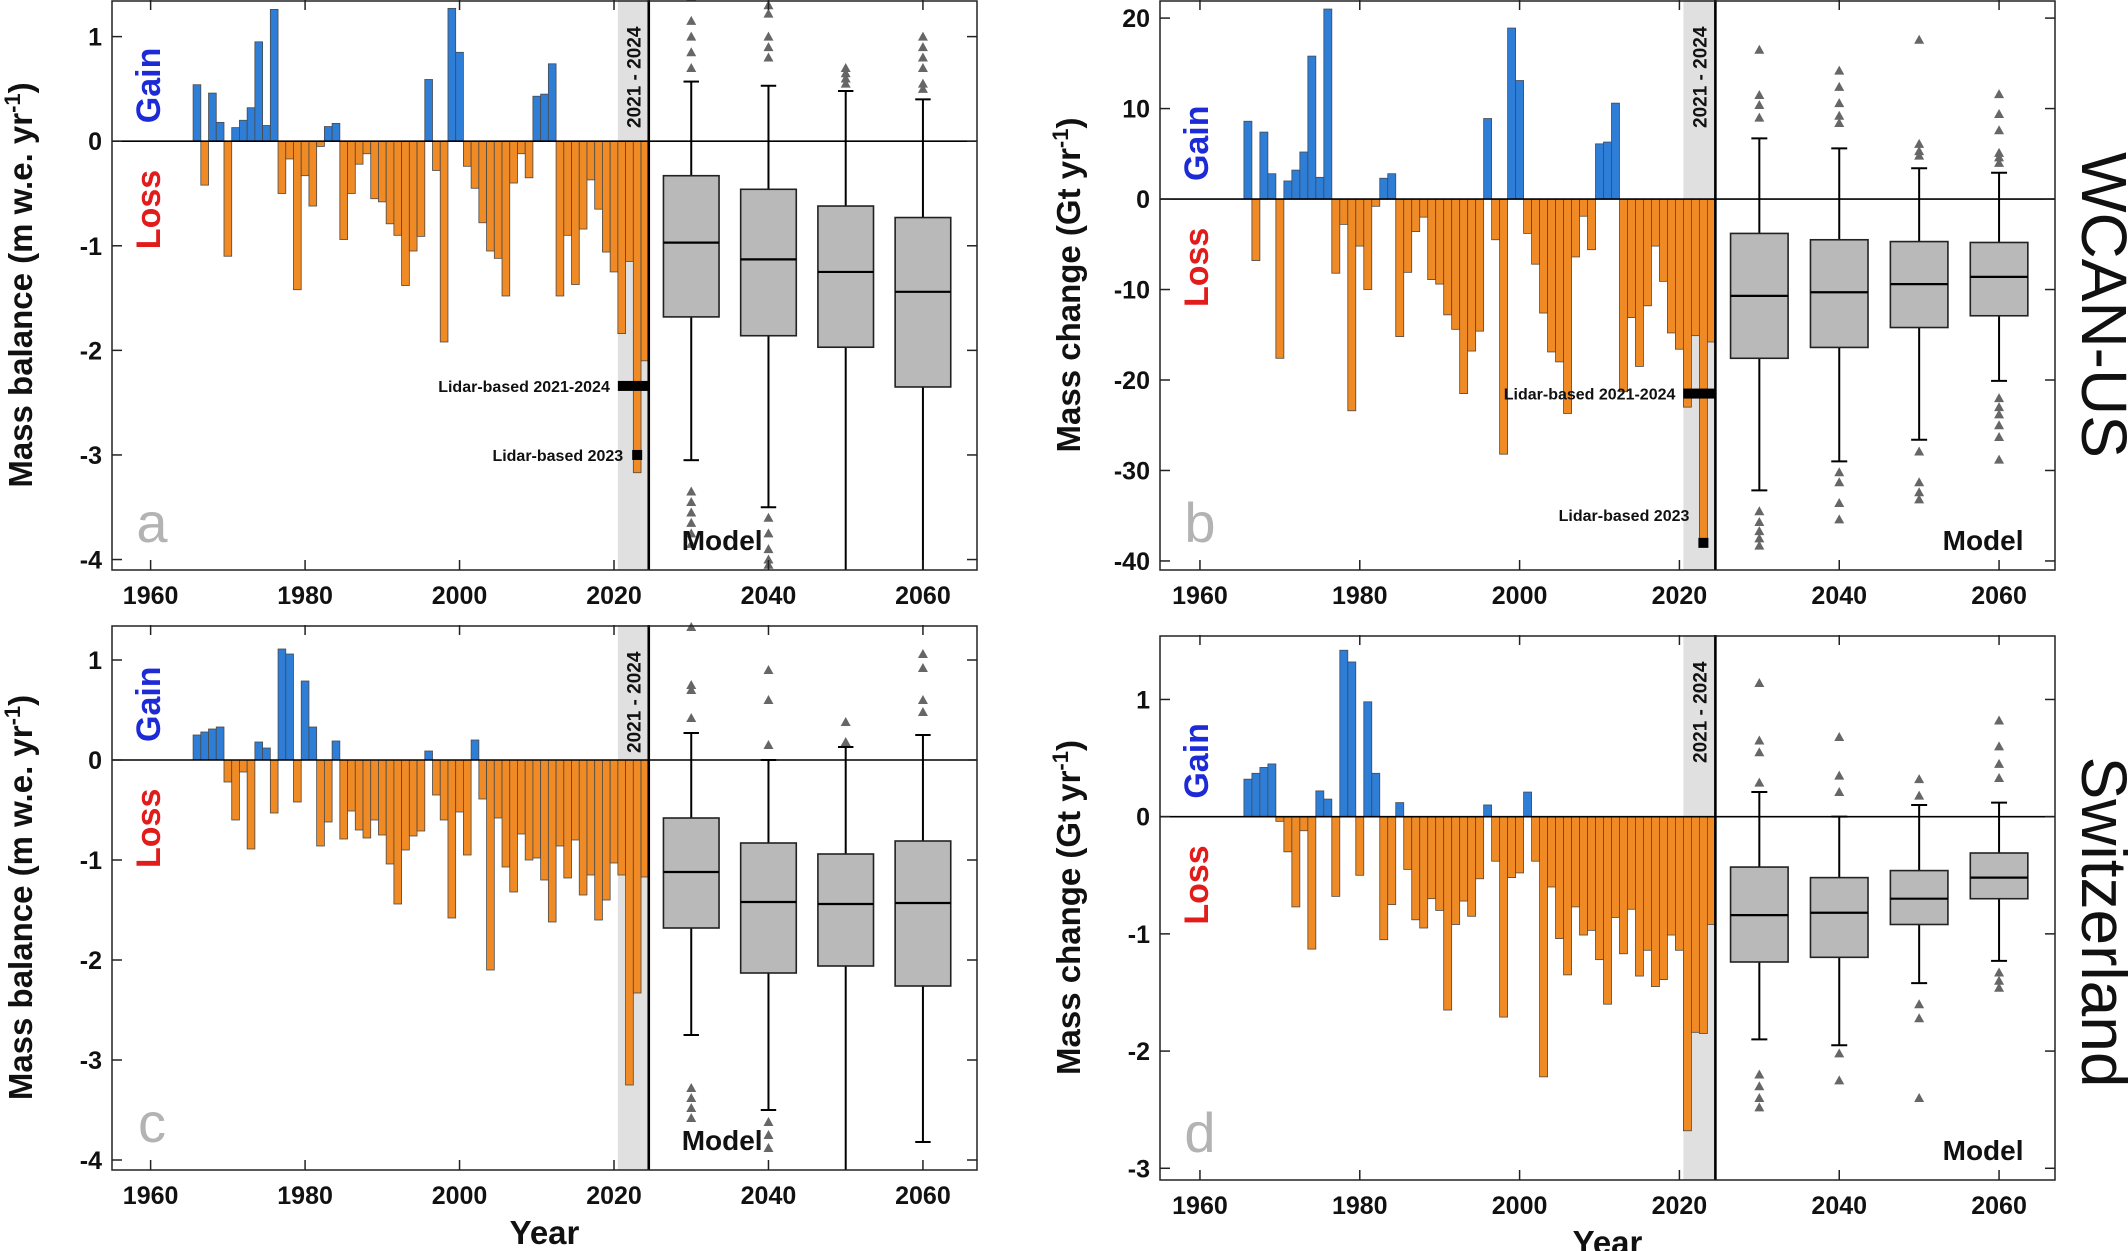  Describe the element at coordinates (545, 1232) in the screenshot. I see `x-axis-label: Year` at that location.